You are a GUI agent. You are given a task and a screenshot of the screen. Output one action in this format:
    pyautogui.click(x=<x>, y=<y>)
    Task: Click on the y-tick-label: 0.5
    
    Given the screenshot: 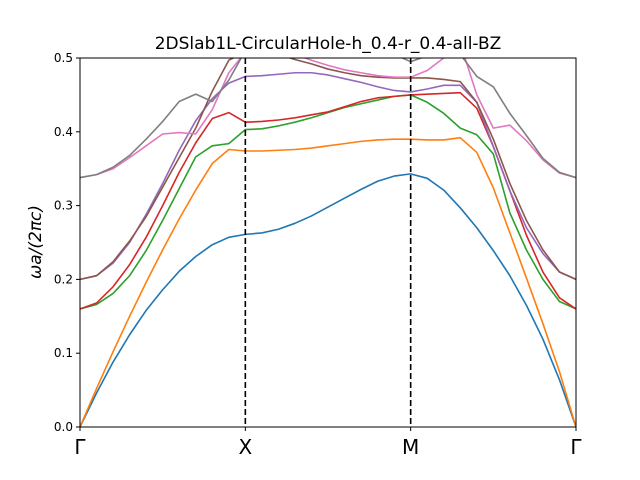 What is the action you would take?
    pyautogui.click(x=63, y=58)
    